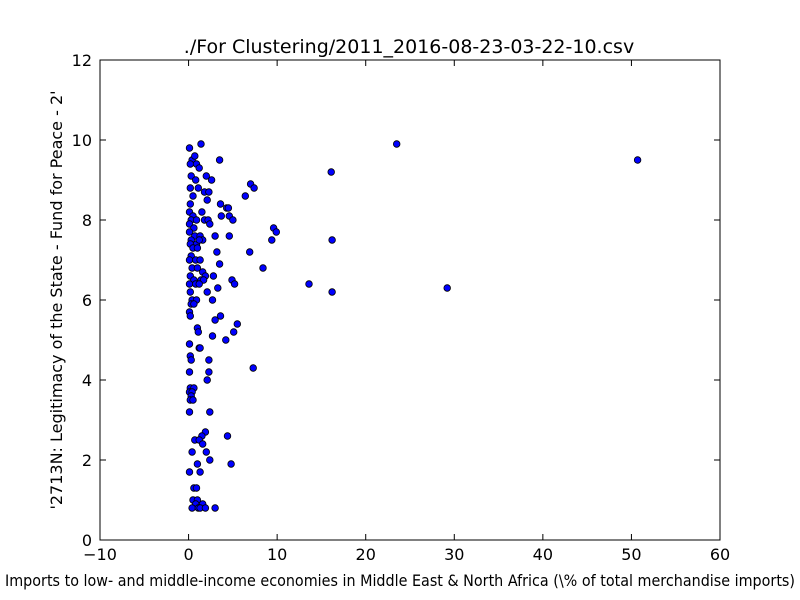 The width and height of the screenshot is (800, 600). Describe the element at coordinates (454, 554) in the screenshot. I see `x-tick-label: 30` at that location.